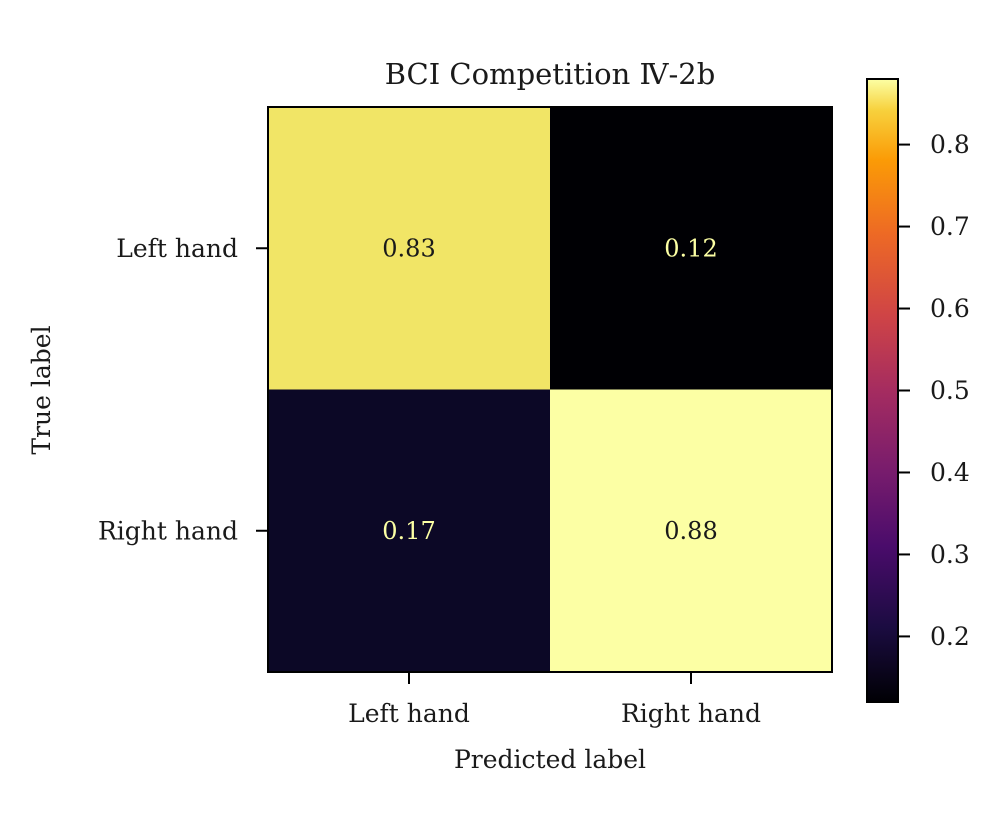  What do you see at coordinates (168, 530) in the screenshot?
I see `y-tick-label: Right hand` at bounding box center [168, 530].